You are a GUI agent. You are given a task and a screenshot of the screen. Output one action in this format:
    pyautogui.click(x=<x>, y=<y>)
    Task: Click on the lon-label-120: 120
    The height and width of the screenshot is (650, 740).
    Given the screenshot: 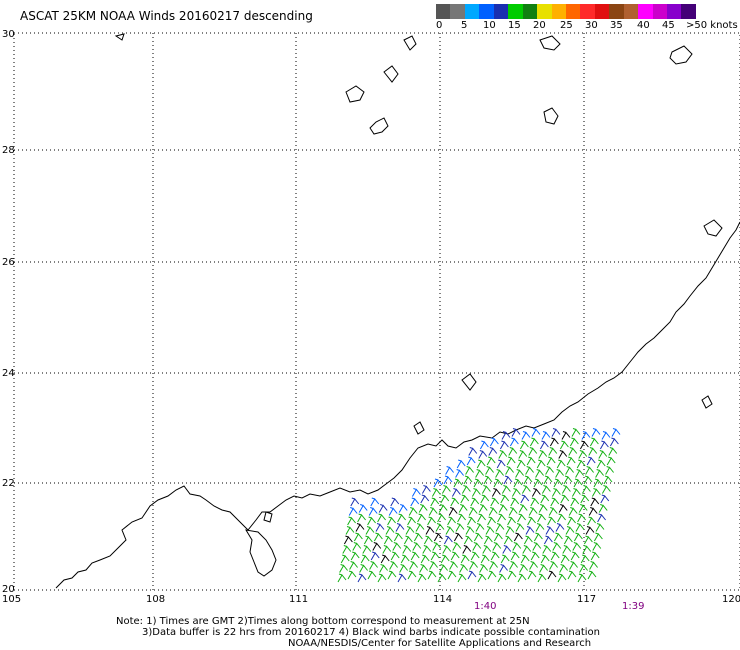 What is the action you would take?
    pyautogui.click(x=731, y=599)
    